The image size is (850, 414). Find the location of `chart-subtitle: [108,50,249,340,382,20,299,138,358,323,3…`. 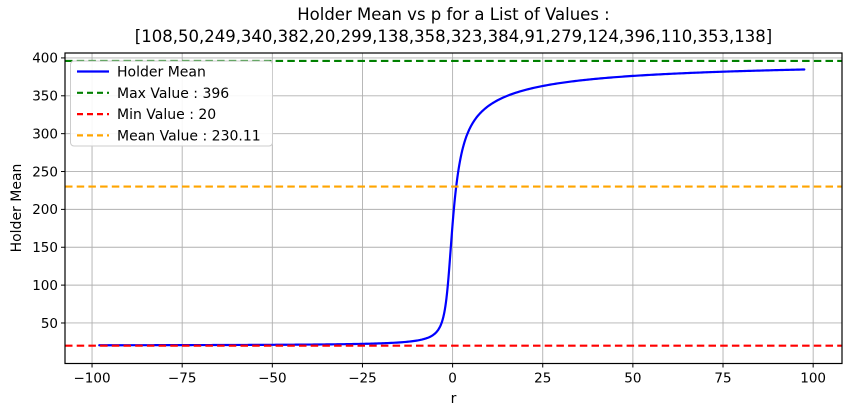

chart-subtitle: [108,50,249,340,382,20,299,138,358,323,3… is located at coordinates (453, 36).